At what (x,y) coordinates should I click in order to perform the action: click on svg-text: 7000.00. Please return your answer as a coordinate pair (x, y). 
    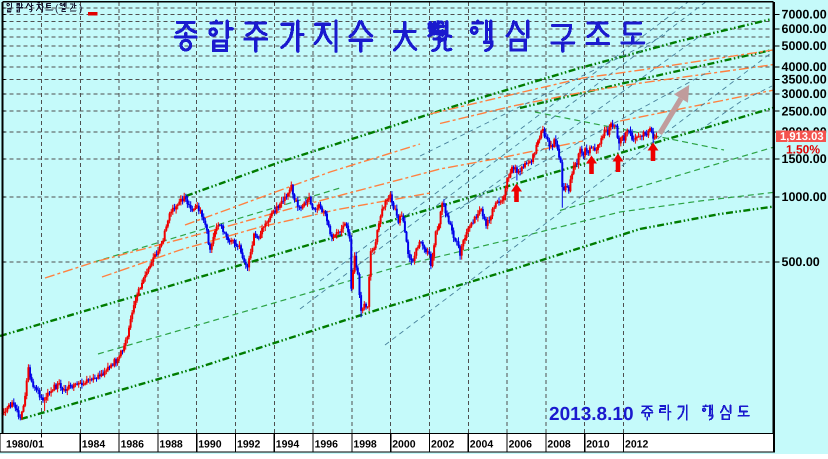
    Looking at the image, I should click on (804, 15).